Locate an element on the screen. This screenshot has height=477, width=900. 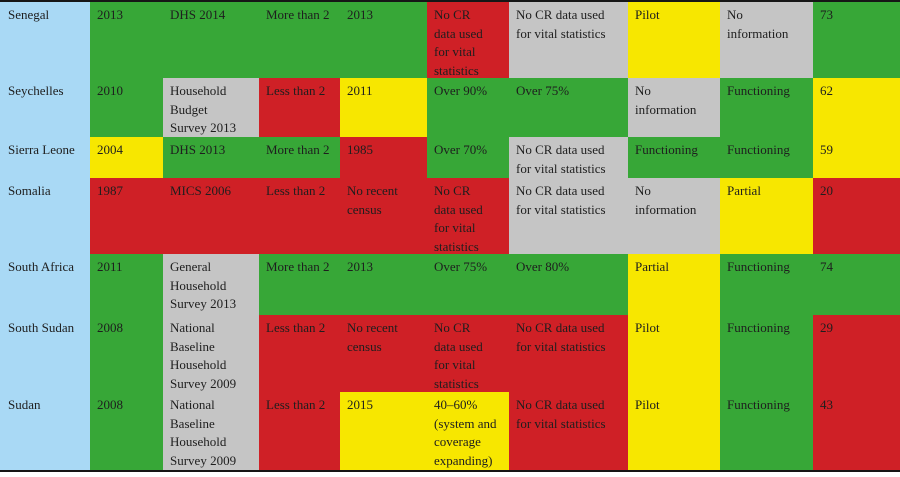
table-cell: 2004 is located at coordinates (126, 157).